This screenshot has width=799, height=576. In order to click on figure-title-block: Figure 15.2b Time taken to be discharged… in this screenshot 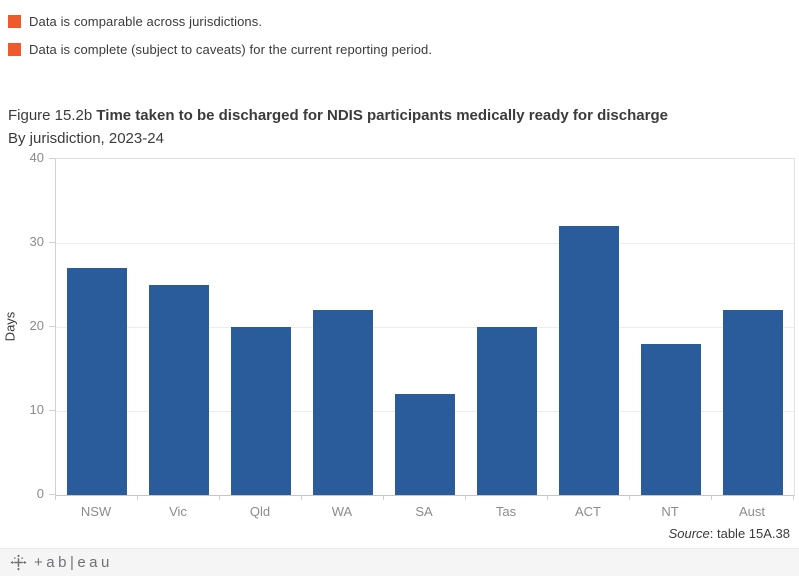, I will do `click(338, 127)`.